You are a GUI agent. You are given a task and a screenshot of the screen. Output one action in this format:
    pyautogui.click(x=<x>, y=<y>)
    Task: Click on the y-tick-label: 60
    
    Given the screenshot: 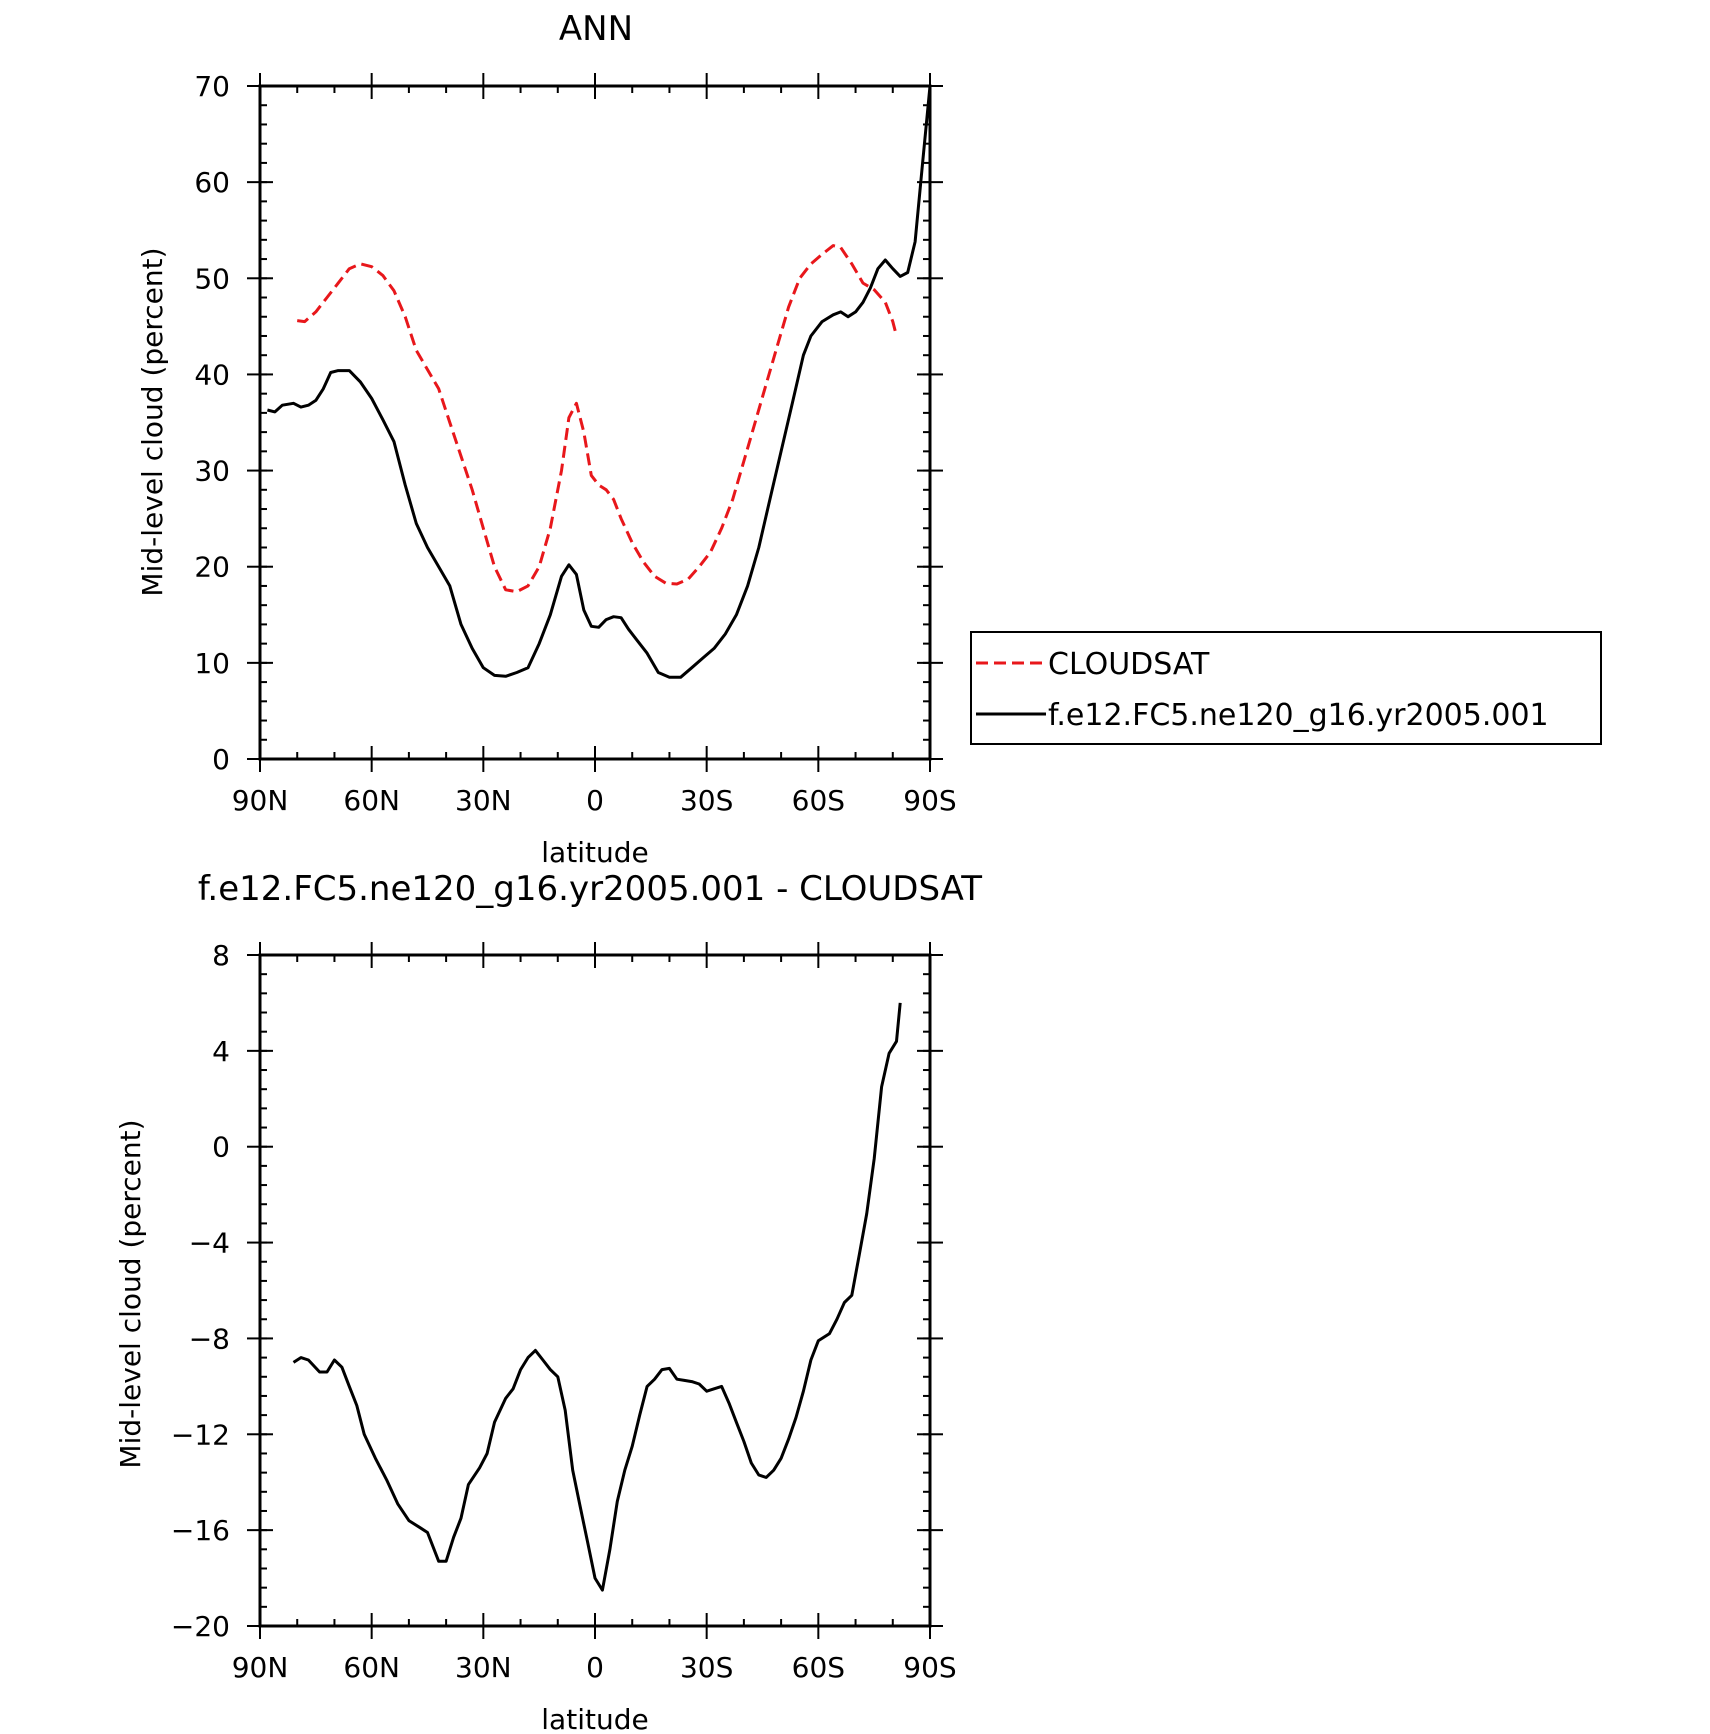 What is the action you would take?
    pyautogui.click(x=212, y=182)
    